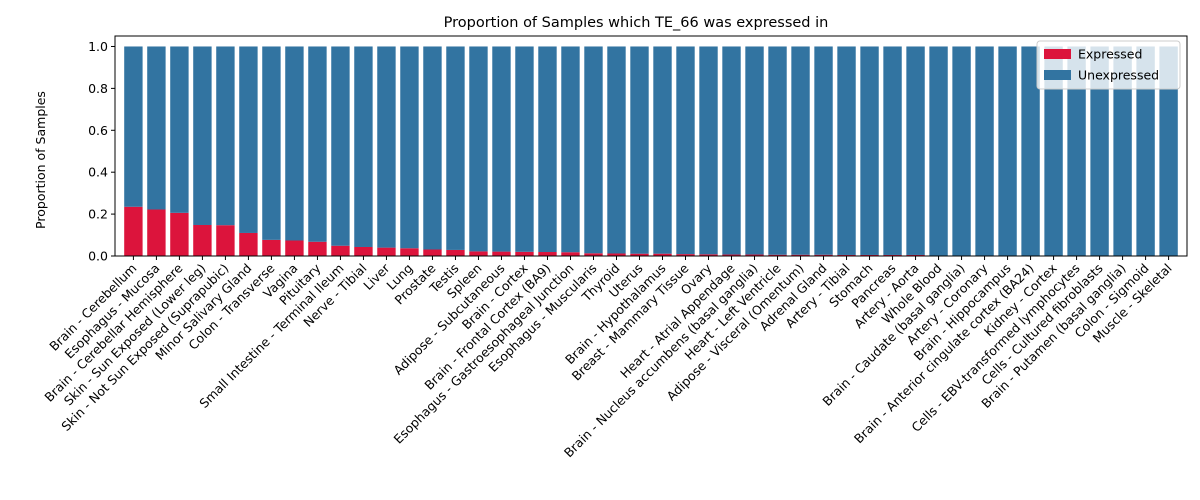  I want to click on y-axis: 0.0 0.2 0.4 0.6 0.8 1.0, so click(101, 151).